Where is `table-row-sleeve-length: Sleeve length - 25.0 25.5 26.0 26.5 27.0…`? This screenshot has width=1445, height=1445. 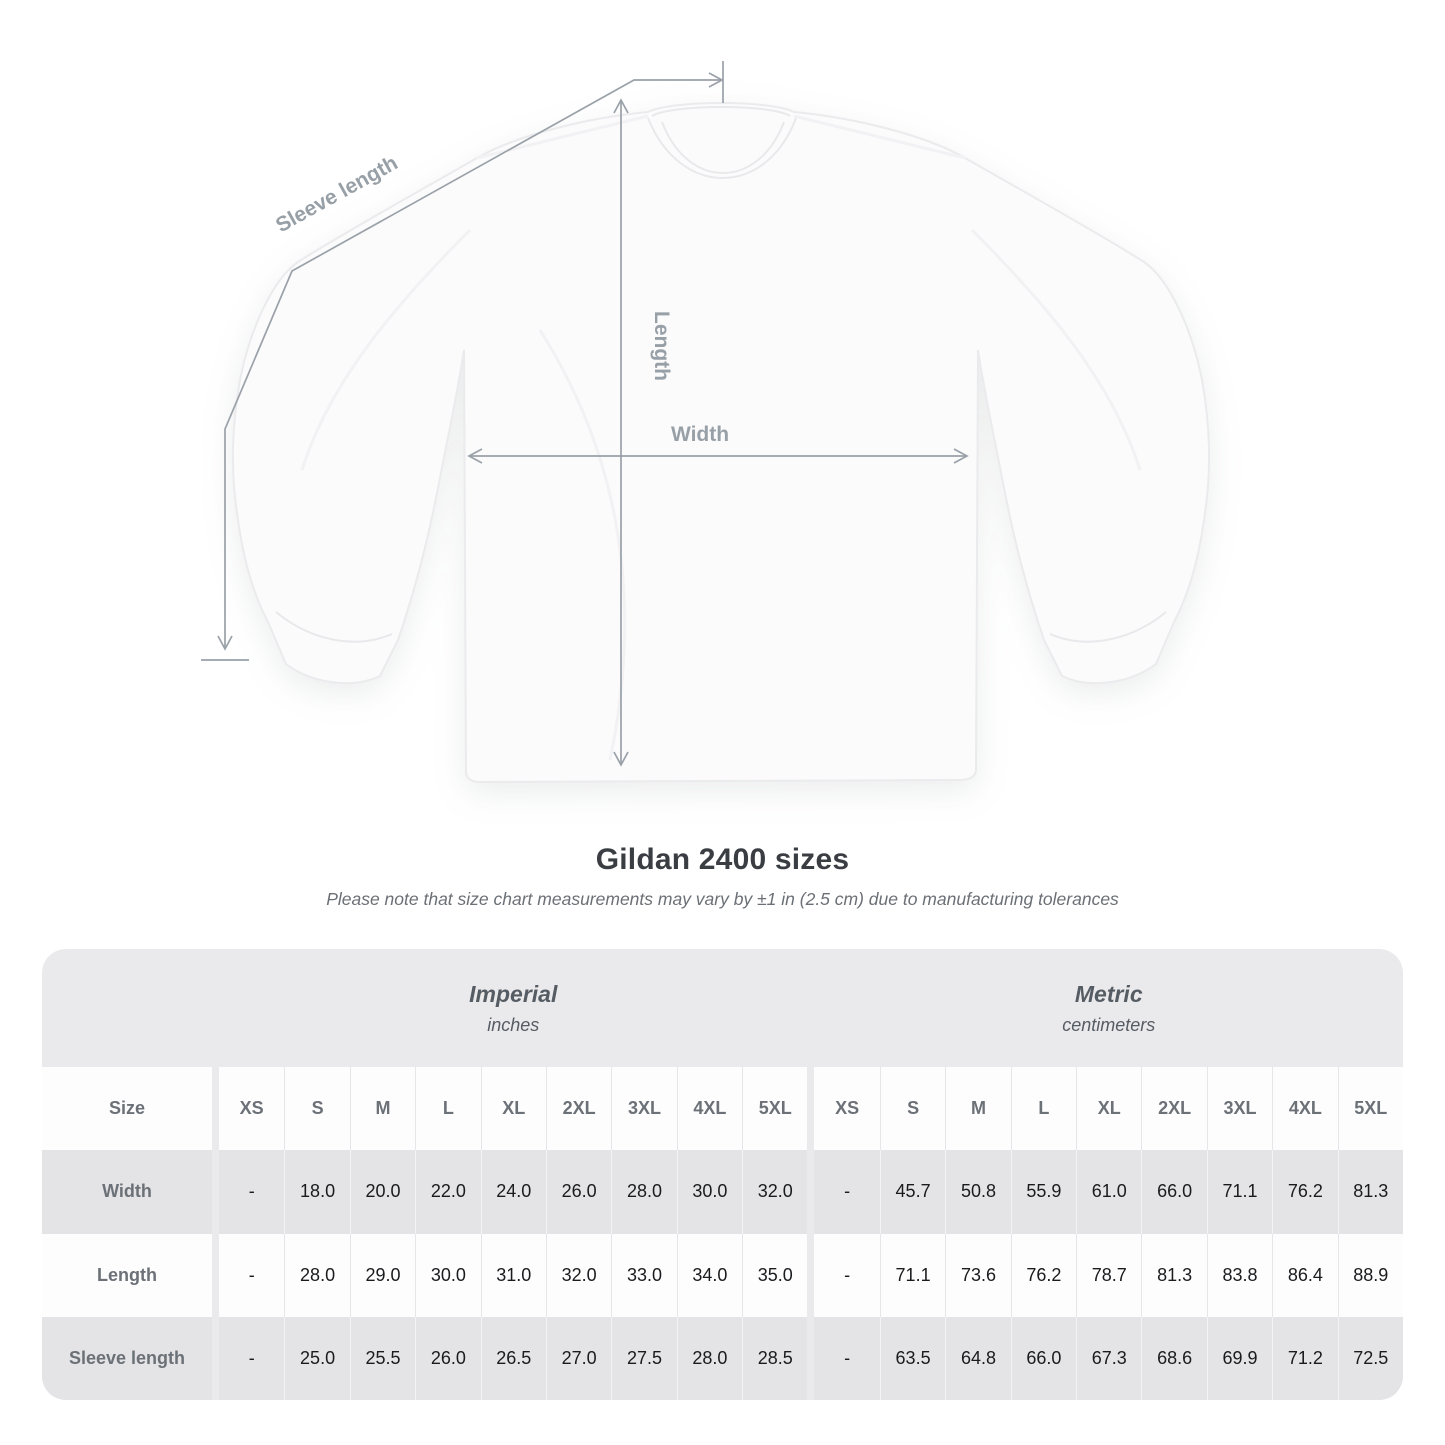
table-row-sleeve-length: Sleeve length - 25.0 25.5 26.0 26.5 27.0… is located at coordinates (722, 1358).